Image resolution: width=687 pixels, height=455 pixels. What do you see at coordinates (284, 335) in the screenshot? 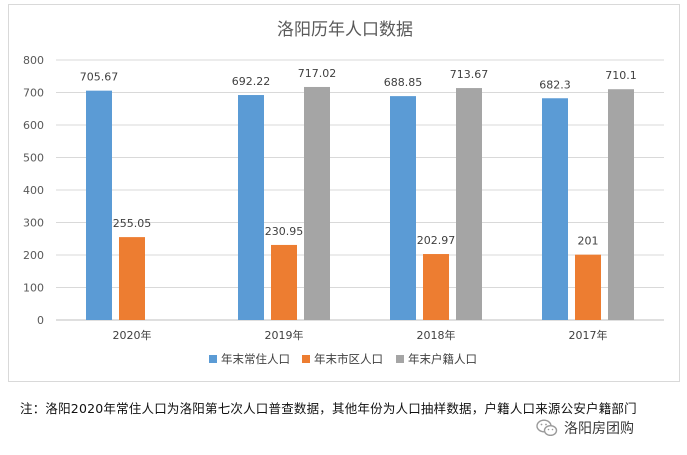
I see `x-tick-label: 2019年` at bounding box center [284, 335].